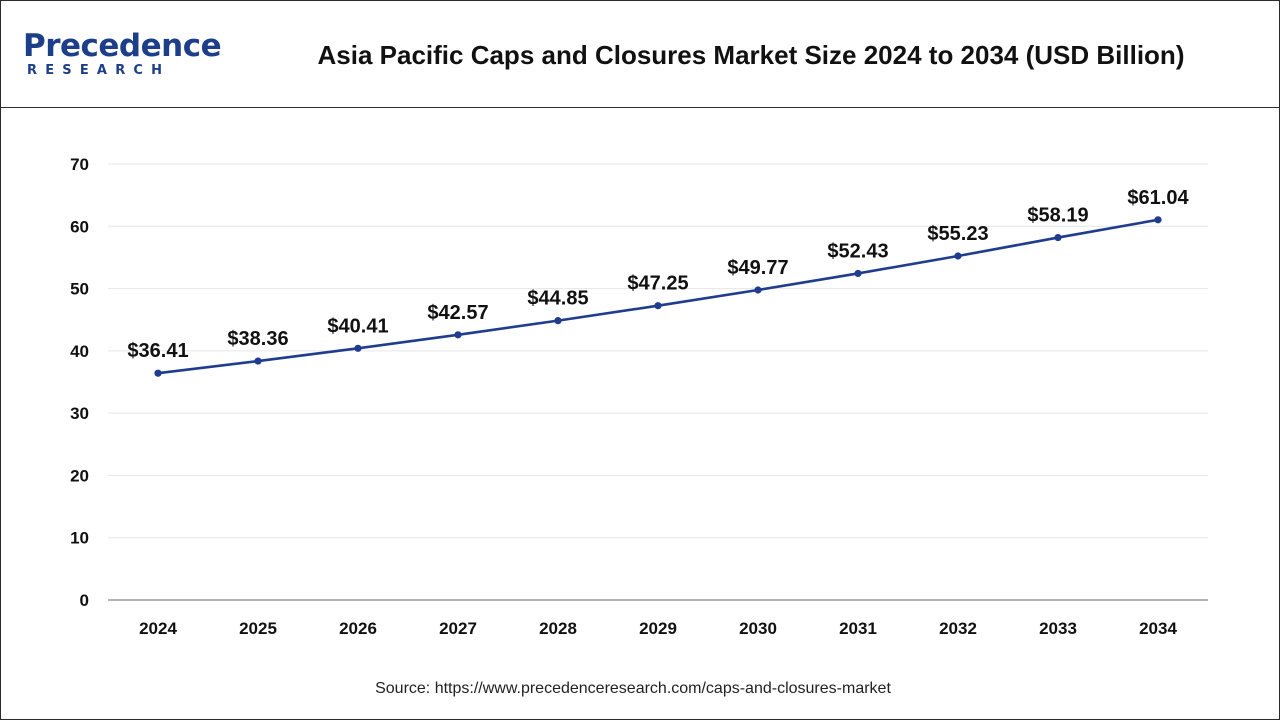 The width and height of the screenshot is (1280, 720). I want to click on x-tick-label: 2032, so click(958, 628).